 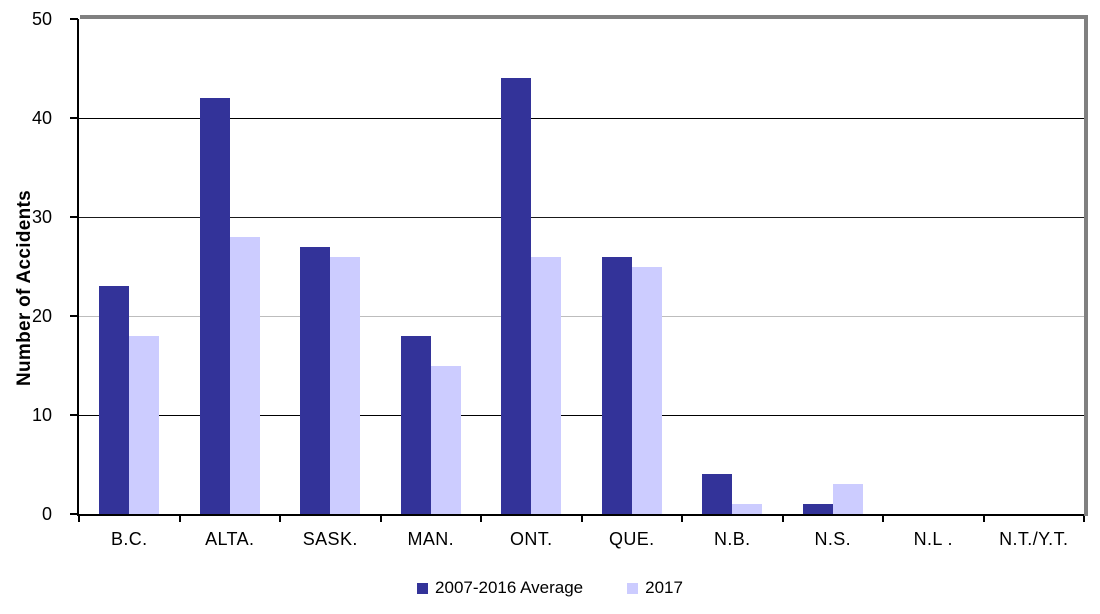 What do you see at coordinates (516, 296) in the screenshot?
I see `bar-2007-2016-average-ont` at bounding box center [516, 296].